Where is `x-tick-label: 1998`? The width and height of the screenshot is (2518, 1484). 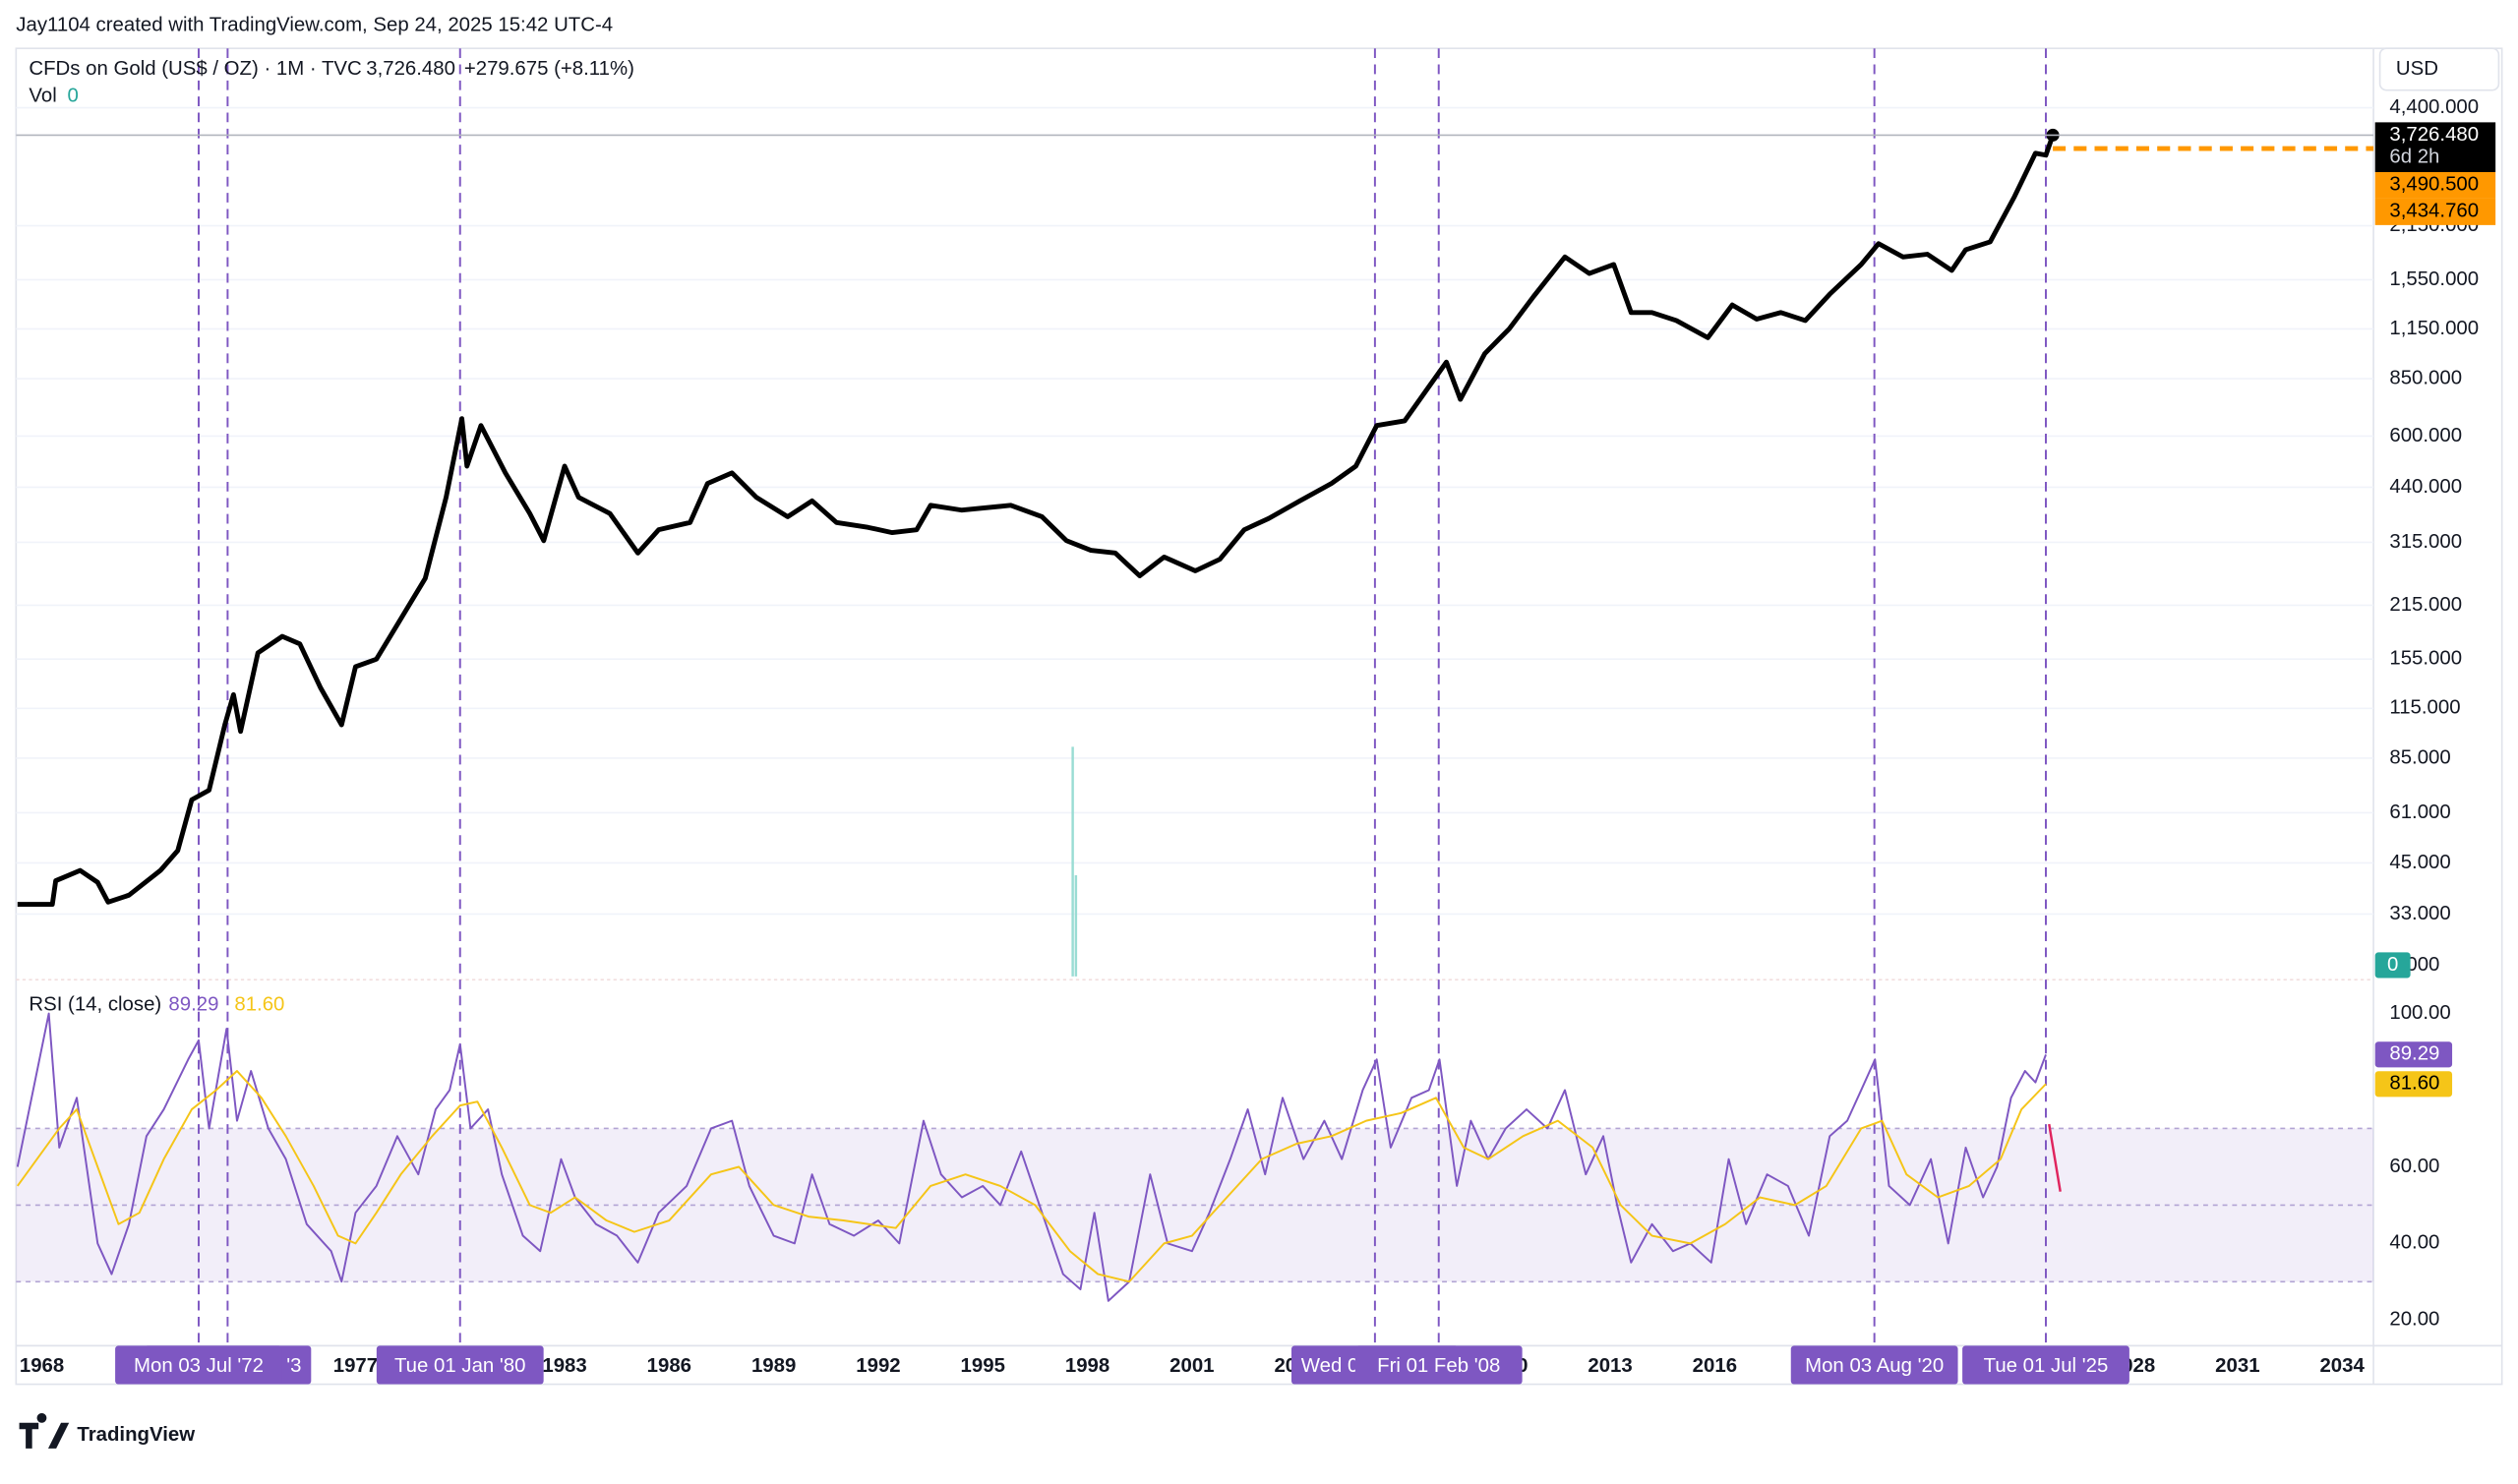 x-tick-label: 1998 is located at coordinates (1087, 1366).